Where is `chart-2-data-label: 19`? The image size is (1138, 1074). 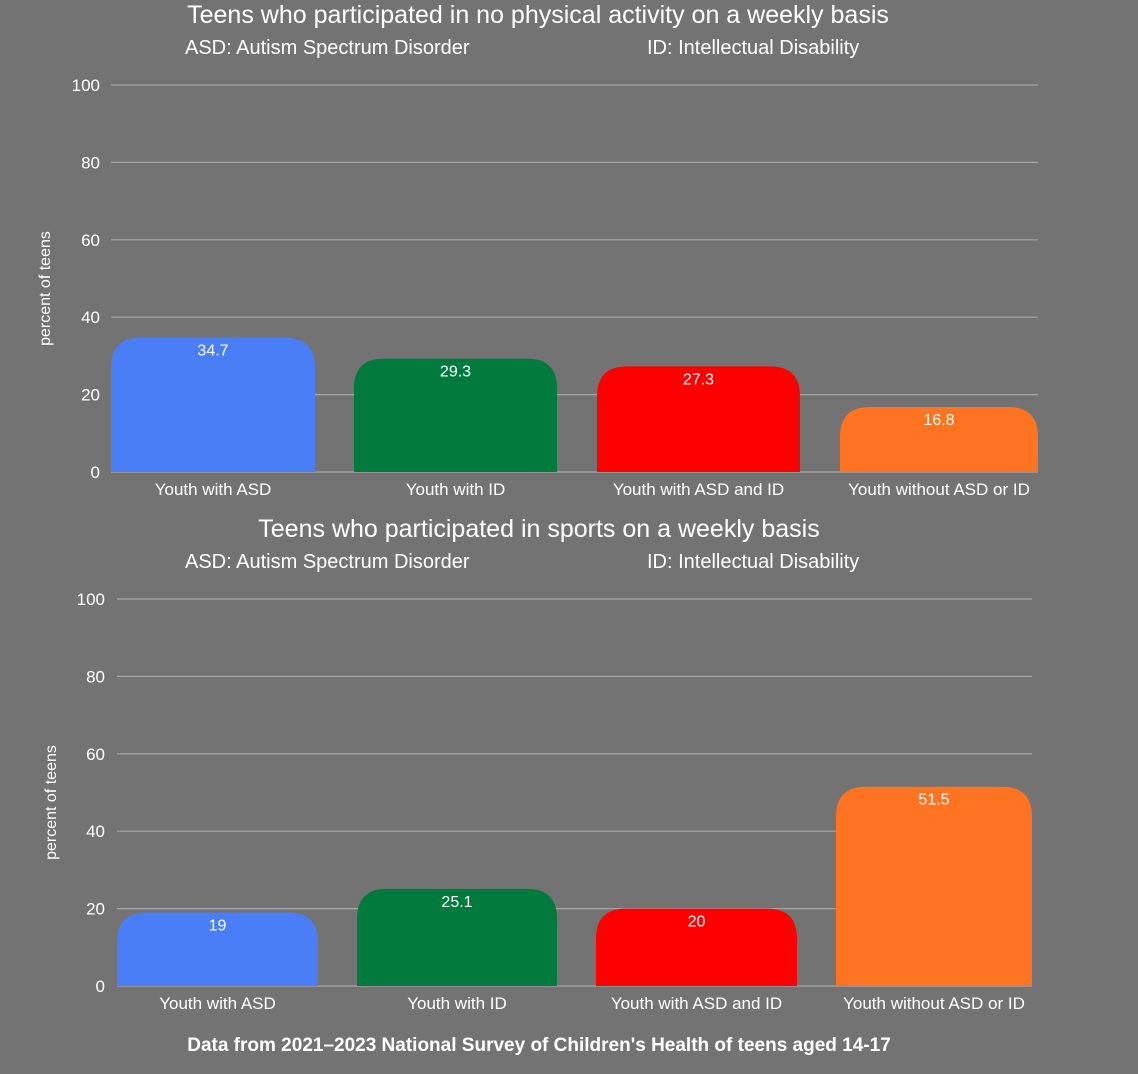
chart-2-data-label: 19 is located at coordinates (218, 925).